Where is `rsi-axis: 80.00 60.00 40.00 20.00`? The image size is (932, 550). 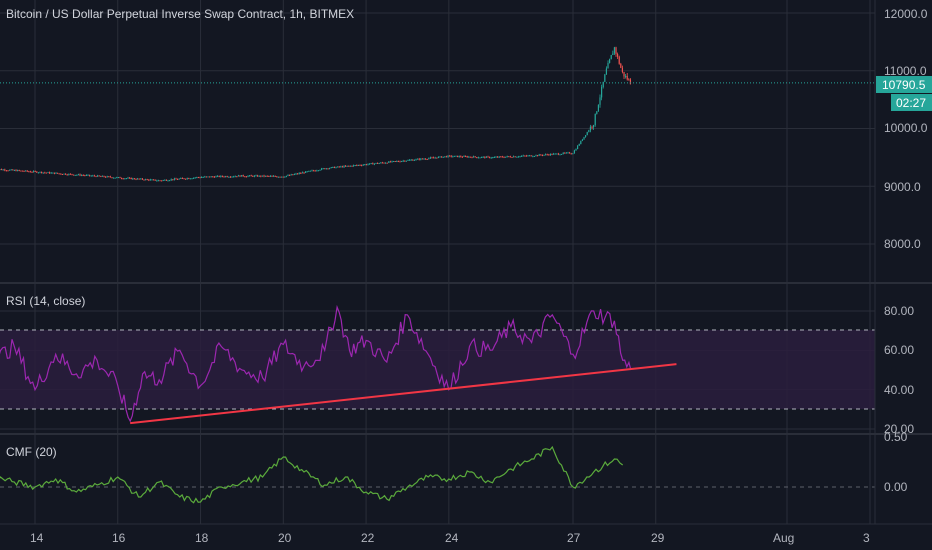
rsi-axis: 80.00 60.00 40.00 20.00 is located at coordinates (899, 370).